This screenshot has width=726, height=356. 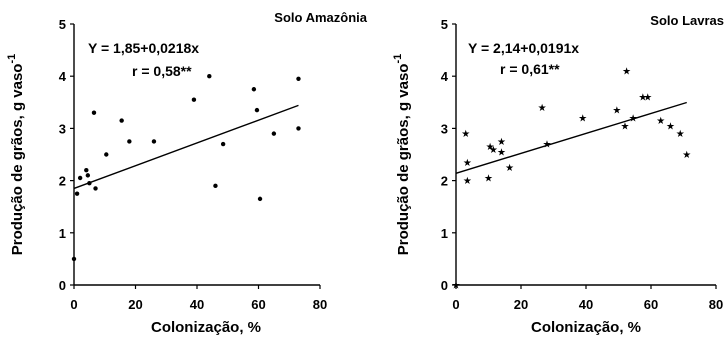 What do you see at coordinates (258, 304) in the screenshot?
I see `chart-1-x-tick-label: 60` at bounding box center [258, 304].